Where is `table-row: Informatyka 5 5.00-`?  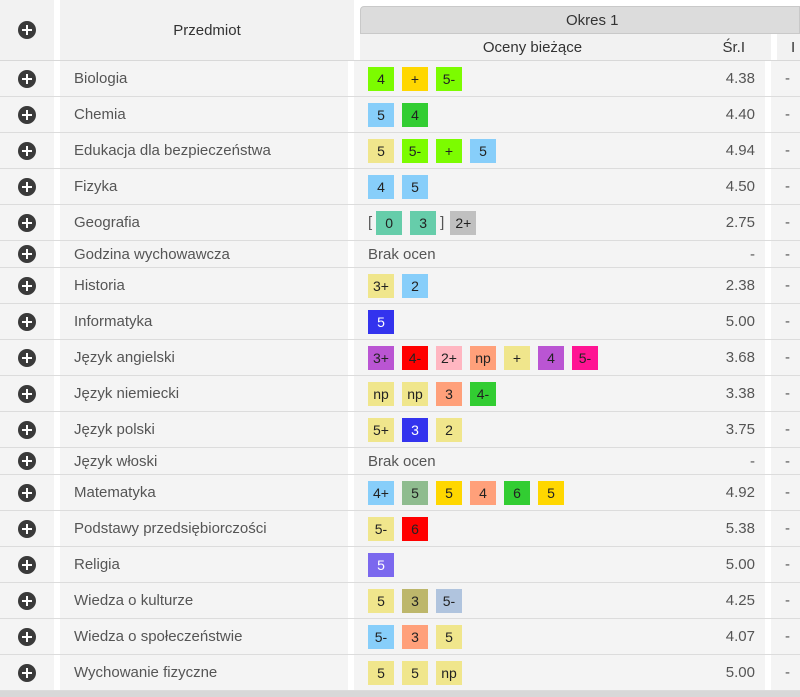
table-row: Informatyka 5 5.00- is located at coordinates (400, 322).